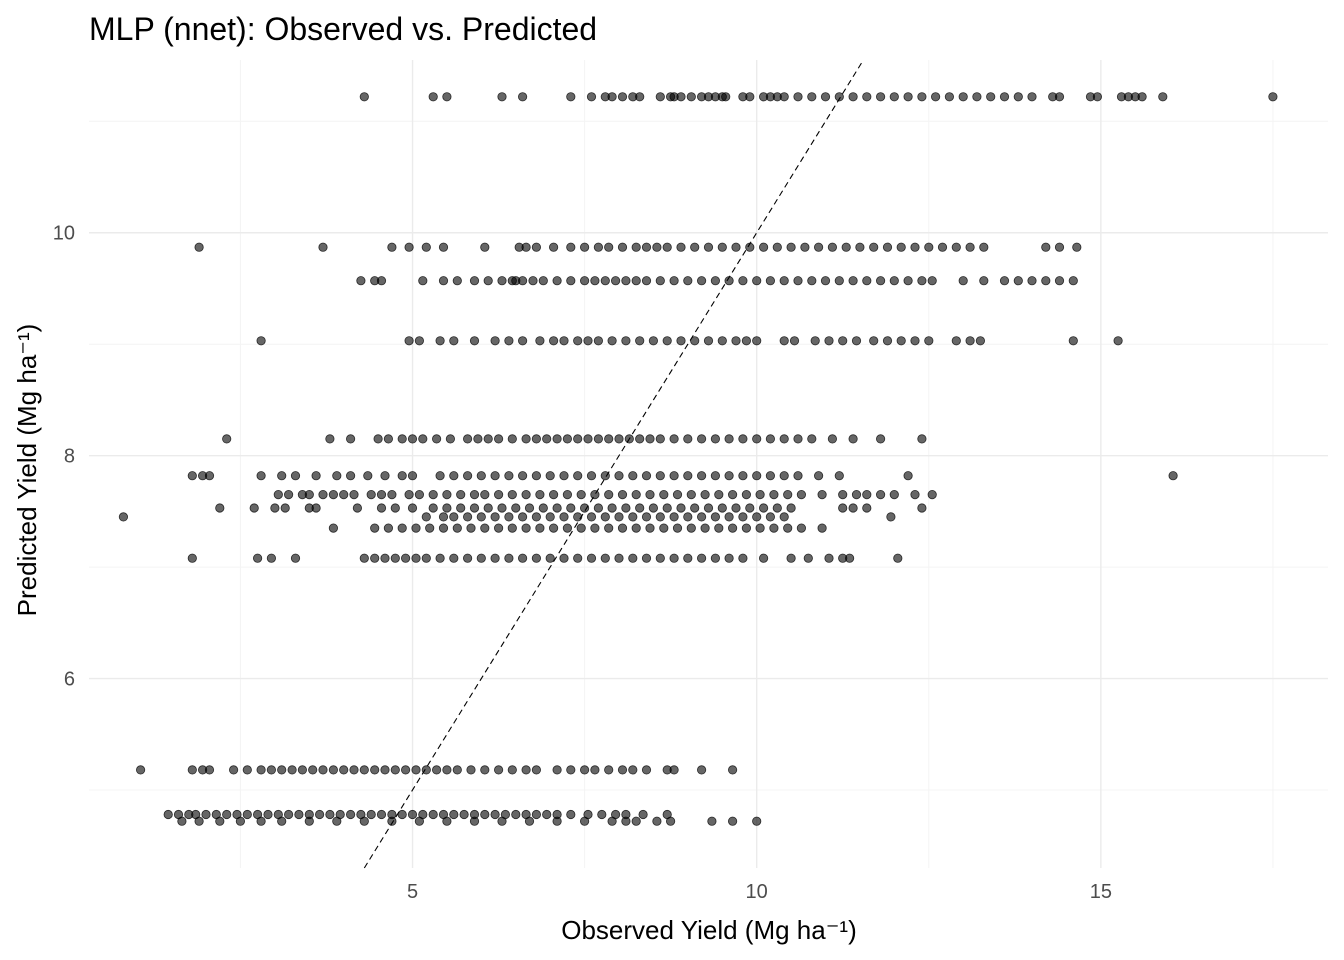  I want to click on x-tick-label: 5, so click(412, 892).